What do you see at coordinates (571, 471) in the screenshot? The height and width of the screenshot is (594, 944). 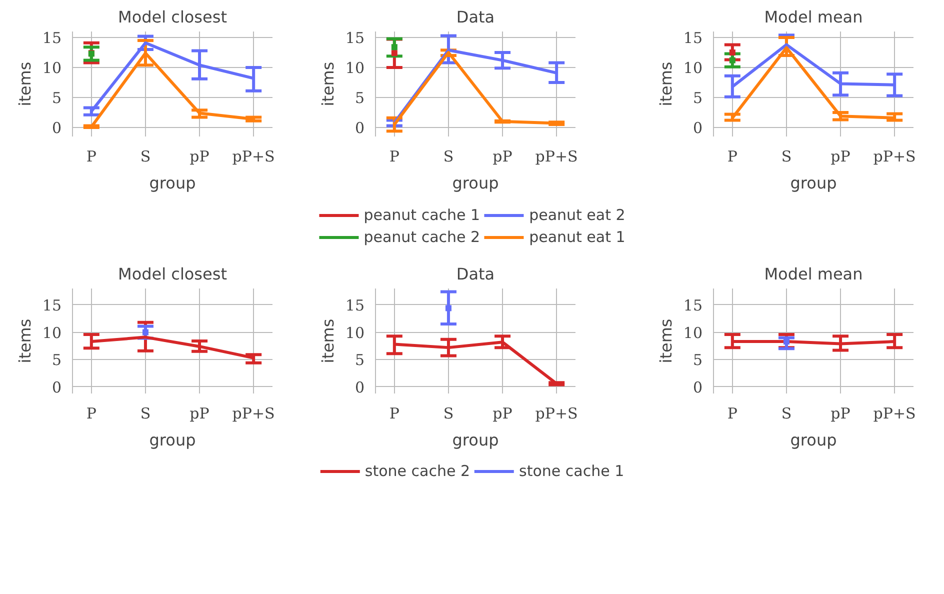 I see `legend-label: stone cache 1` at bounding box center [571, 471].